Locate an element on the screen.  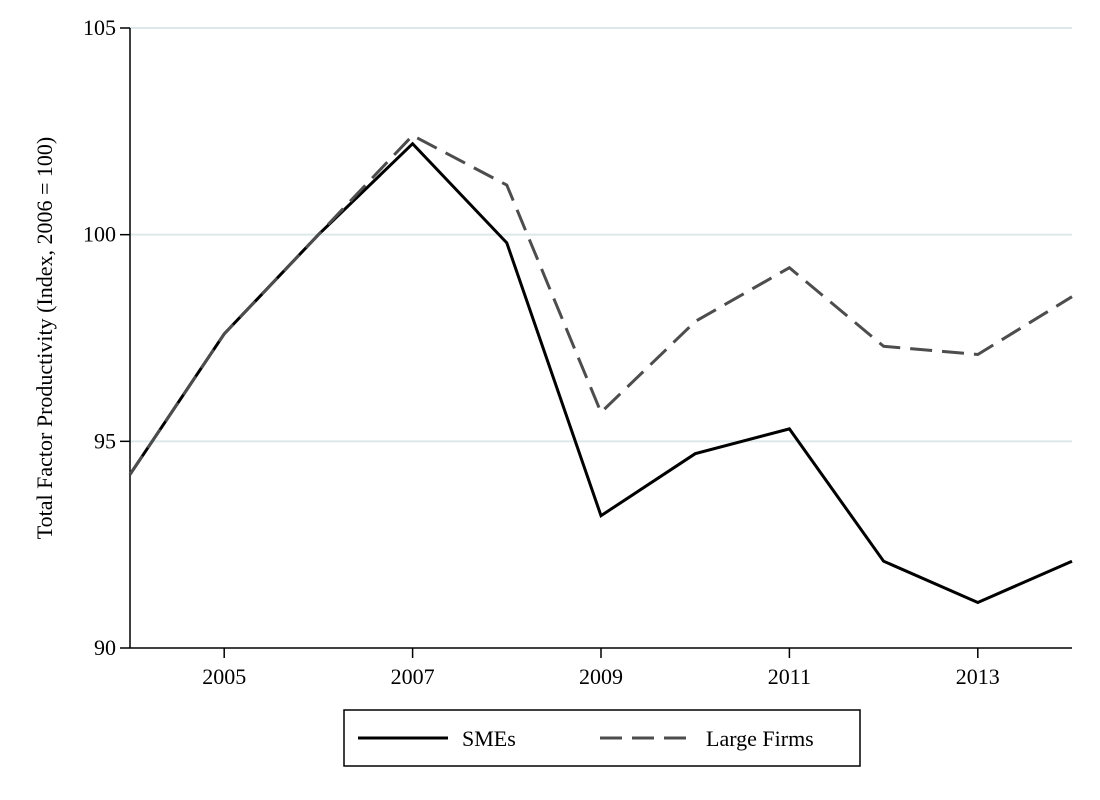
y-tick-label-90: 90 is located at coordinates (105, 647).